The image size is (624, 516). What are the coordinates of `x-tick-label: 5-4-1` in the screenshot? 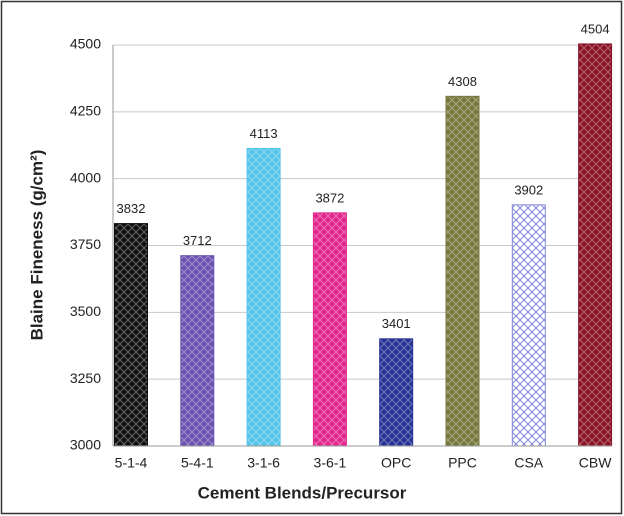 It's located at (197, 463).